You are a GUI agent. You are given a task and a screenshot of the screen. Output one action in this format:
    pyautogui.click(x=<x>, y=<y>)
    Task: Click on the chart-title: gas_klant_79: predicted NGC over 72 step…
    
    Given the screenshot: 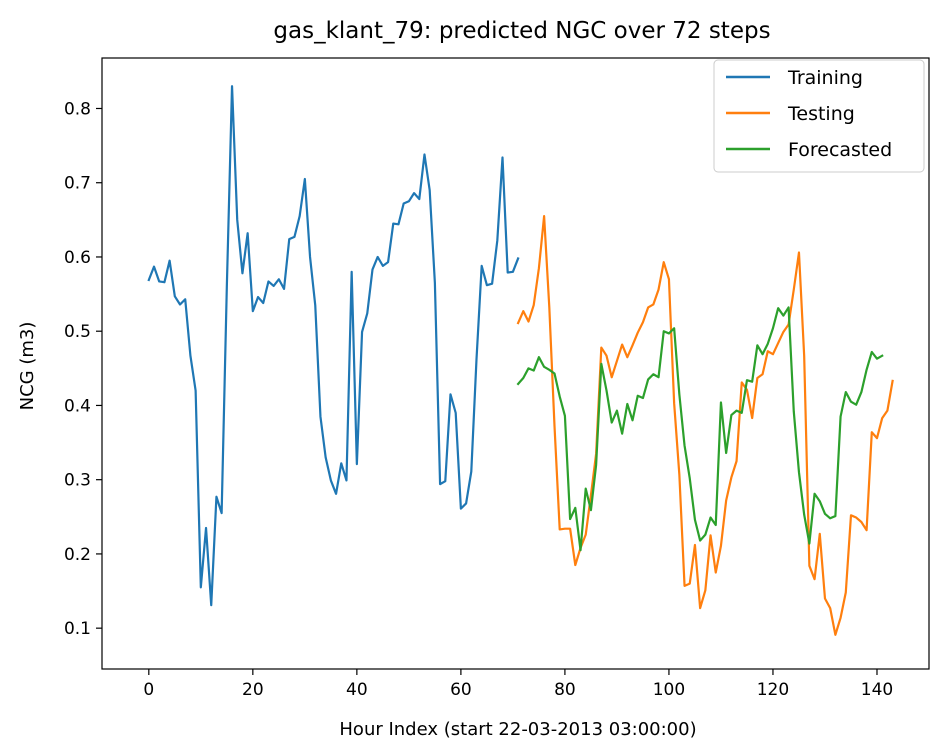 What is the action you would take?
    pyautogui.click(x=521, y=31)
    